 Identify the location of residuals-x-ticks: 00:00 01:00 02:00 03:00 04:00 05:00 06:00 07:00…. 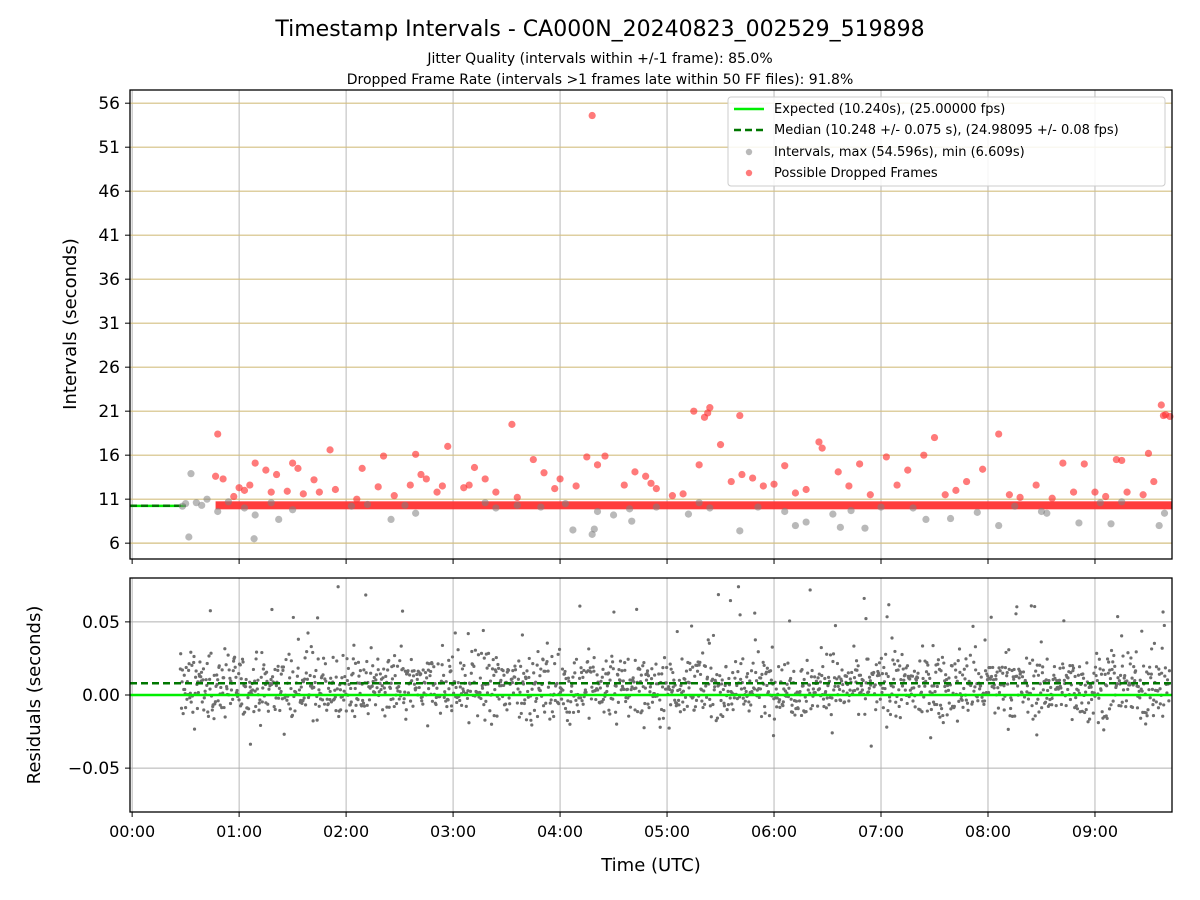
(613, 826).